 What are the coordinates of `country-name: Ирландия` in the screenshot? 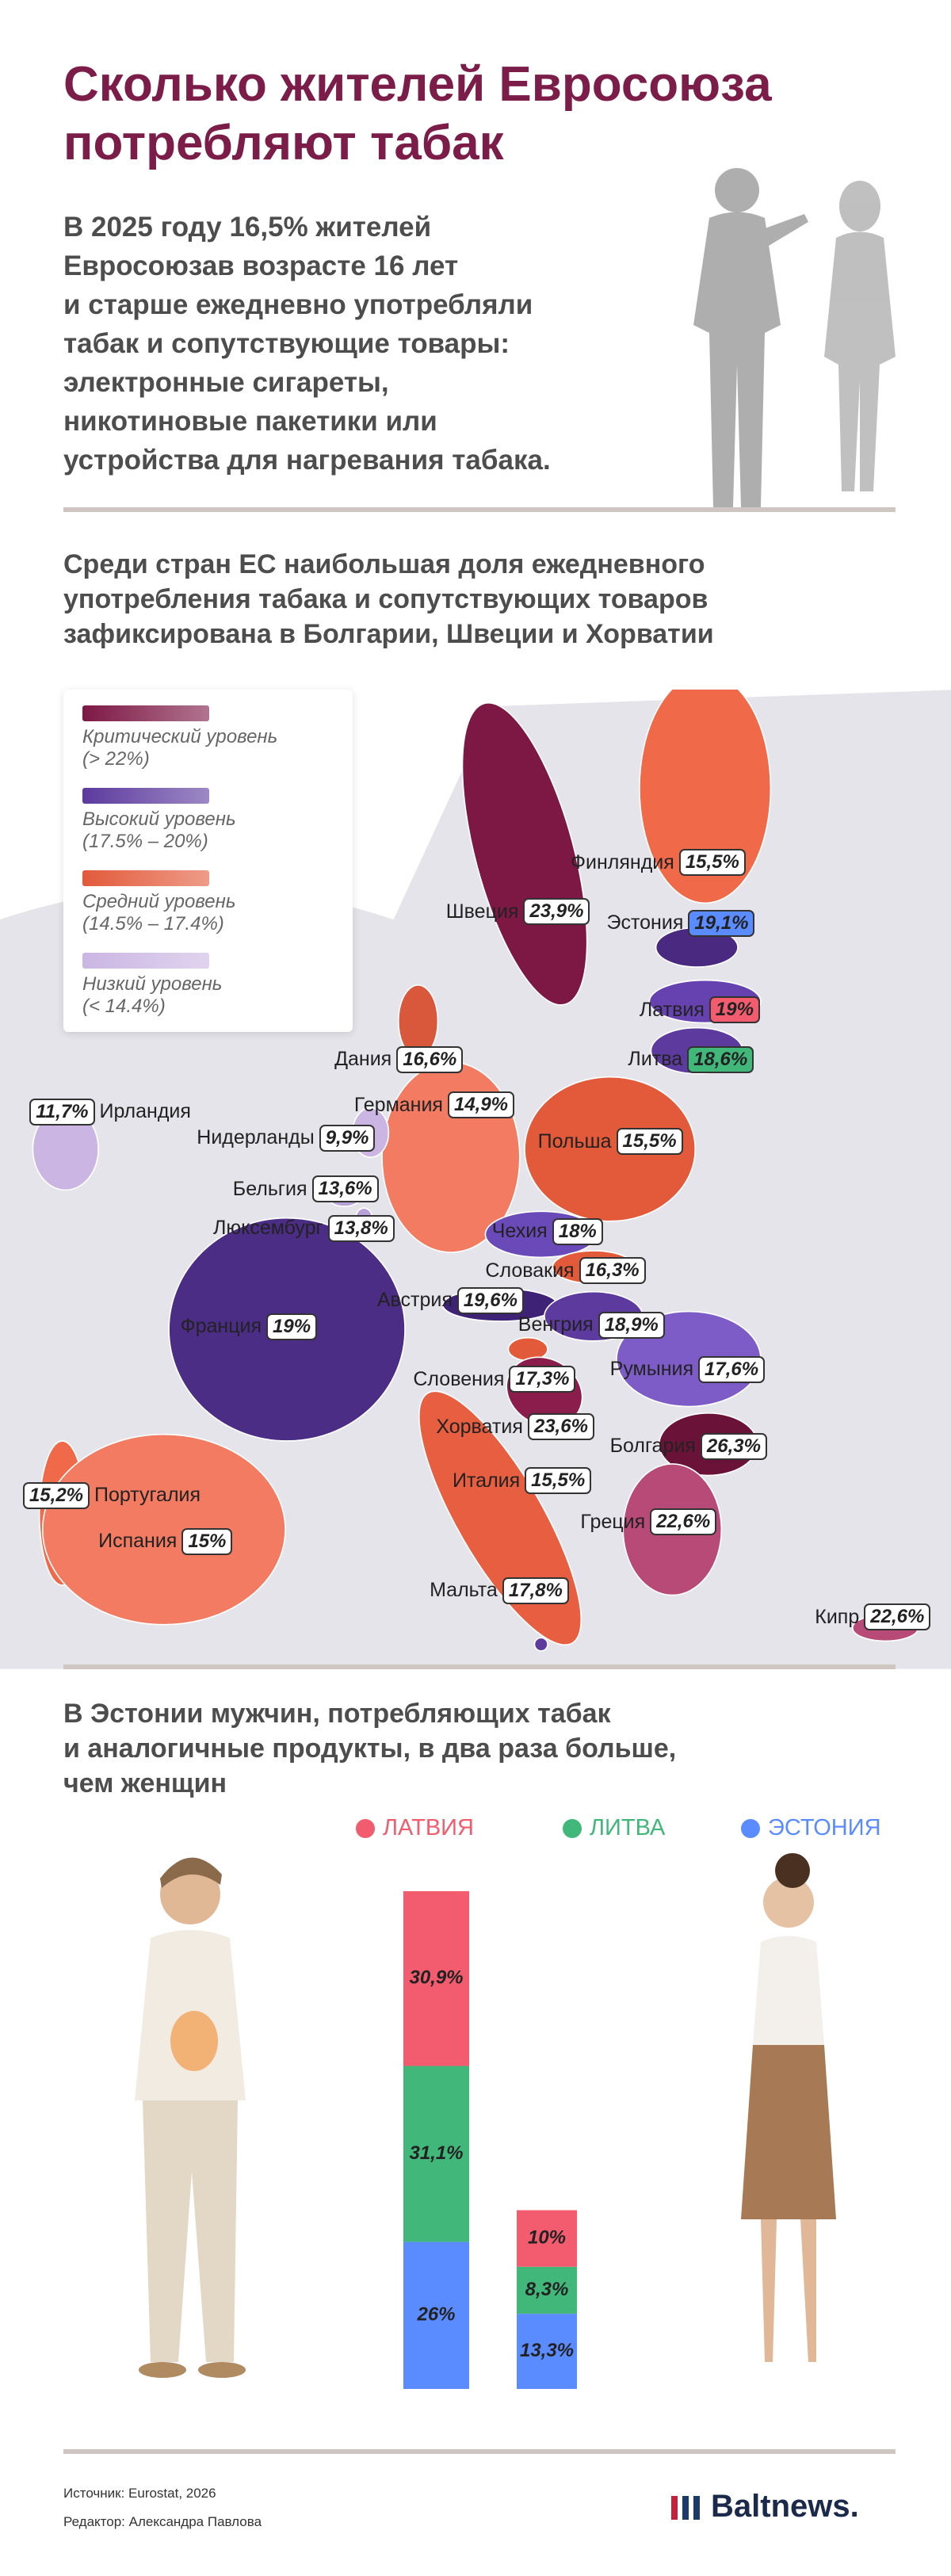 It's located at (145, 1111).